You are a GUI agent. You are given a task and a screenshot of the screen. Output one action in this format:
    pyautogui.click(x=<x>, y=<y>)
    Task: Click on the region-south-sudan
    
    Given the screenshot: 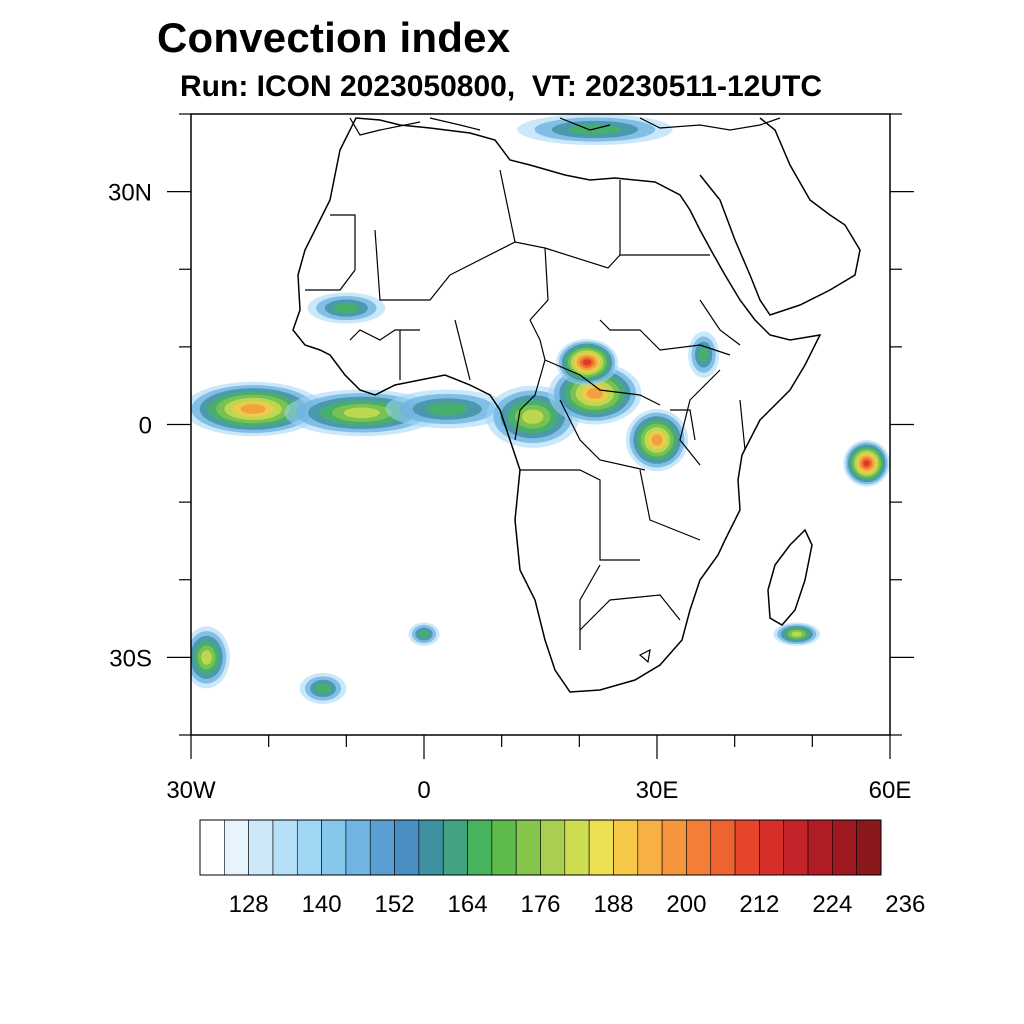 What is the action you would take?
    pyautogui.click(x=587, y=362)
    